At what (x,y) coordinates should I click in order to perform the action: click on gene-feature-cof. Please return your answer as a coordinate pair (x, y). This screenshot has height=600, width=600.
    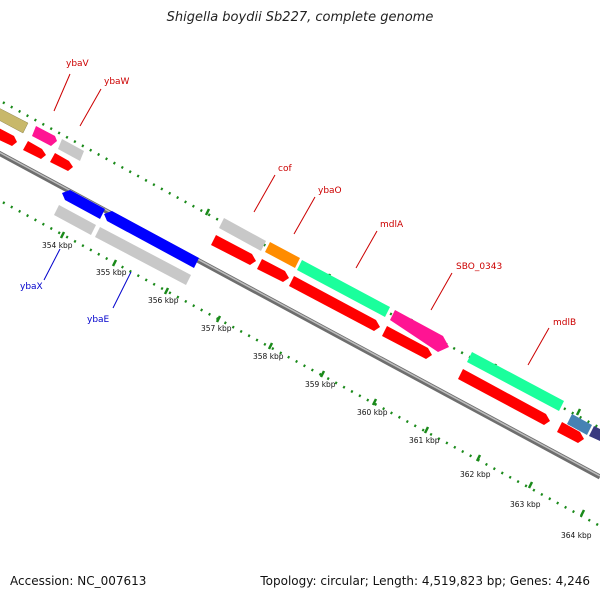
    Looking at the image, I should click on (242, 234).